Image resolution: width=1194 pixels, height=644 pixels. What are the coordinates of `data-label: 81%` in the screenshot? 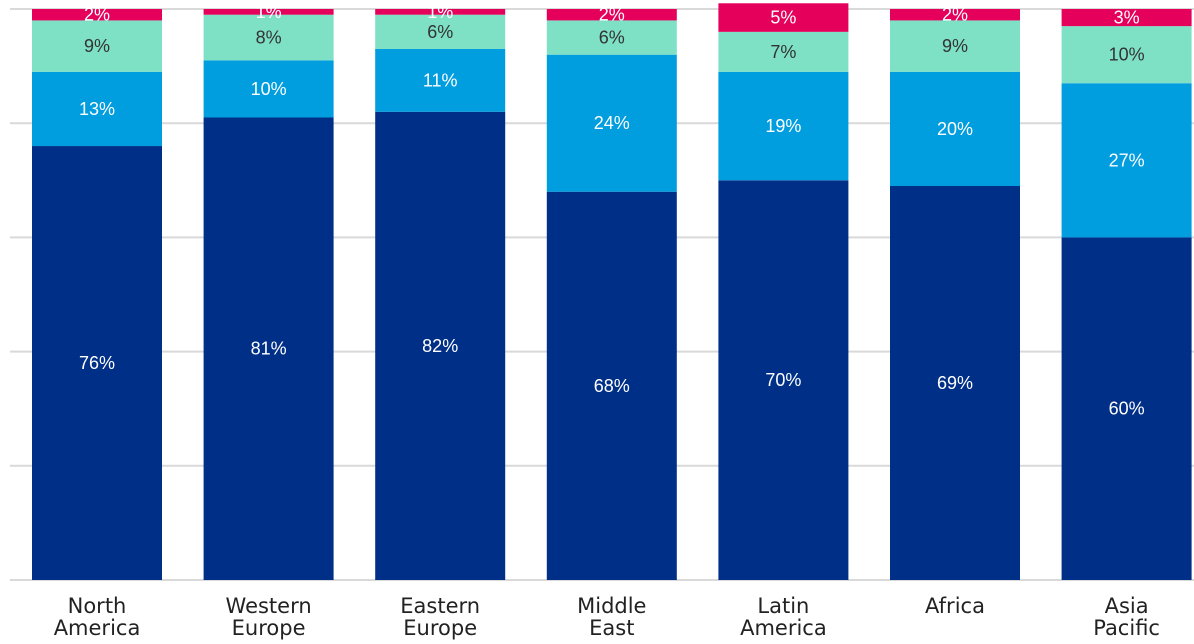 It's located at (269, 349).